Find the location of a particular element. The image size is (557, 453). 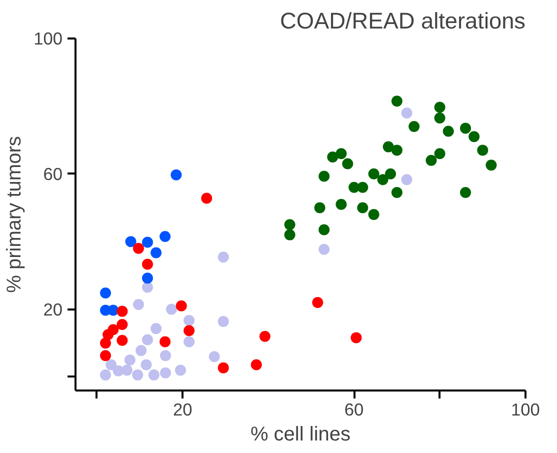

chart-title: COAD/READ alterations is located at coordinates (403, 21).